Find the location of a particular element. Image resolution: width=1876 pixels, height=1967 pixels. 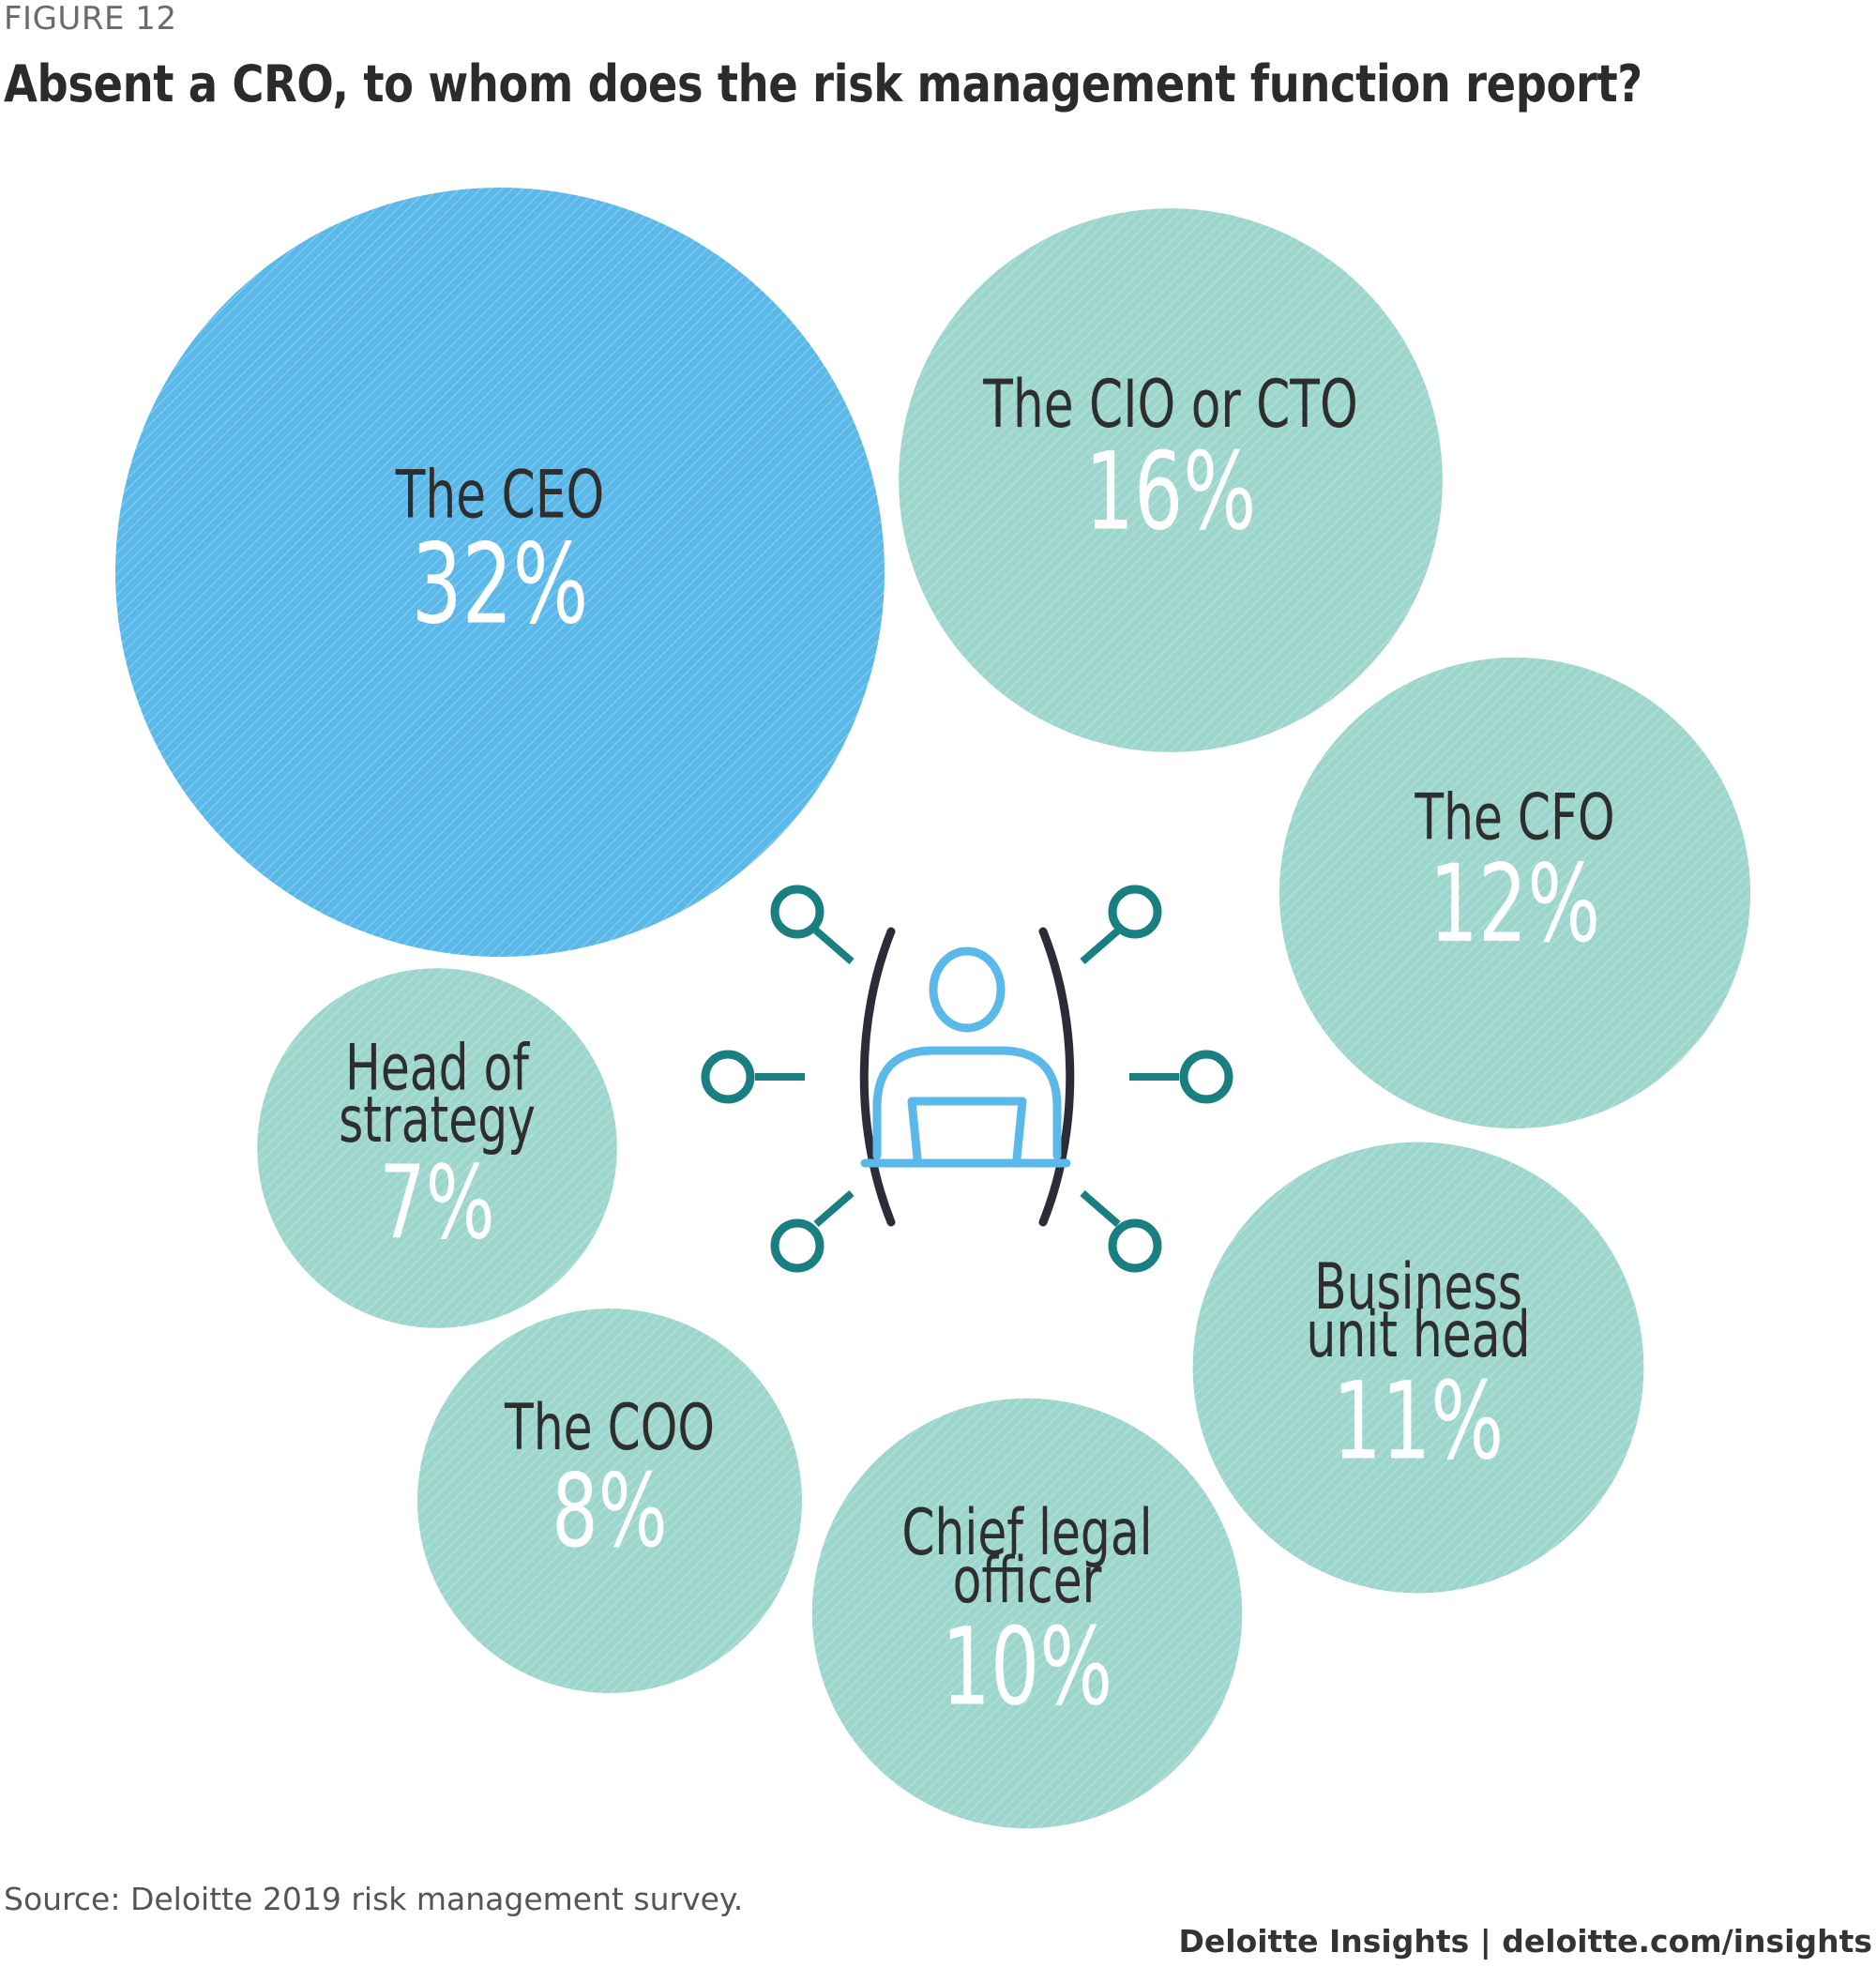

bubble-label: strategy is located at coordinates (437, 1120).